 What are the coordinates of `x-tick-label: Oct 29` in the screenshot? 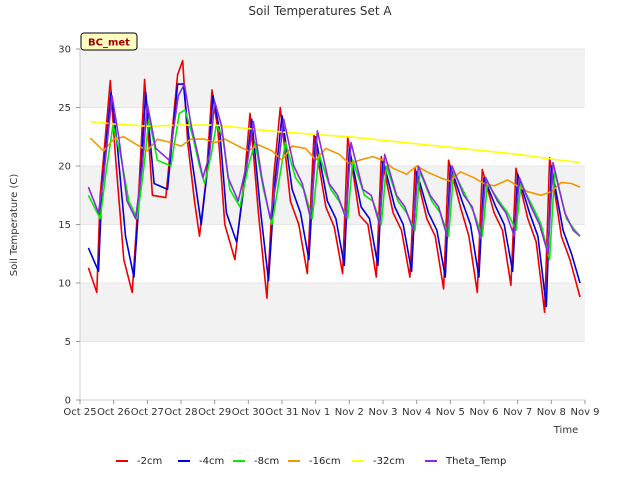 It's located at (214, 412).